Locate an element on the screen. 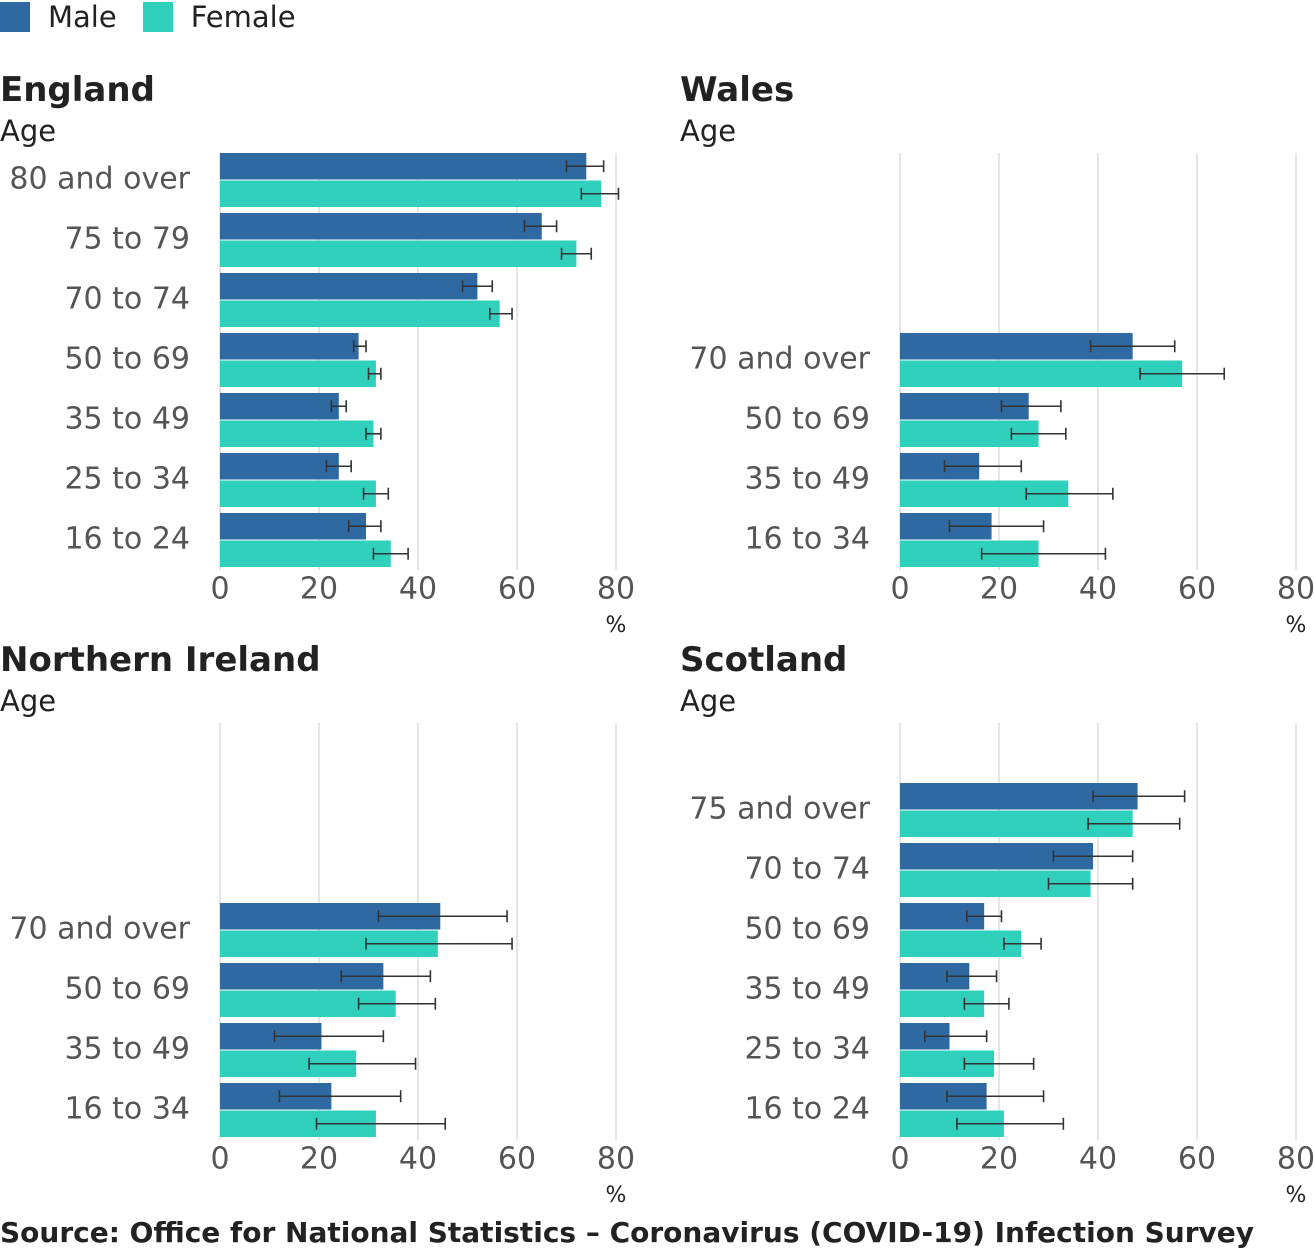 The width and height of the screenshot is (1314, 1255). legend-item-female: Female is located at coordinates (219, 17).